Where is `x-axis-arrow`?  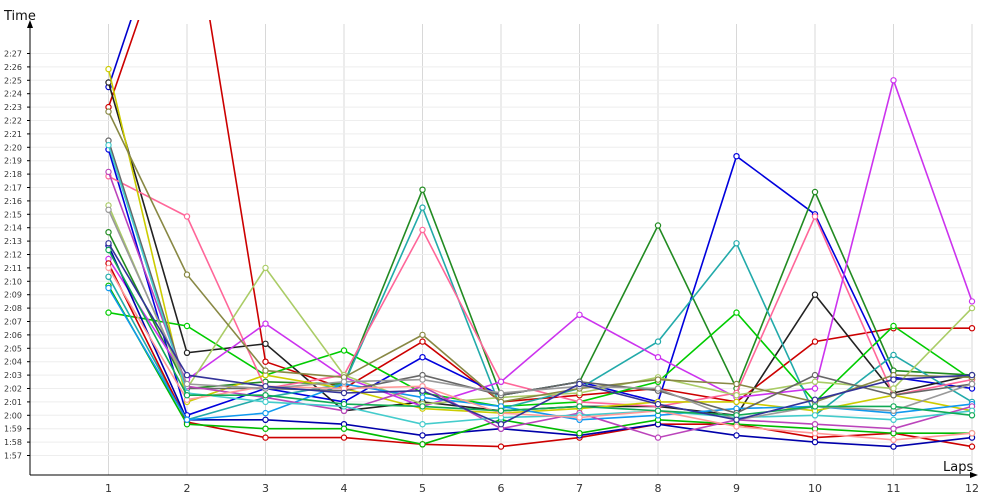 x-axis-arrow is located at coordinates (974, 475).